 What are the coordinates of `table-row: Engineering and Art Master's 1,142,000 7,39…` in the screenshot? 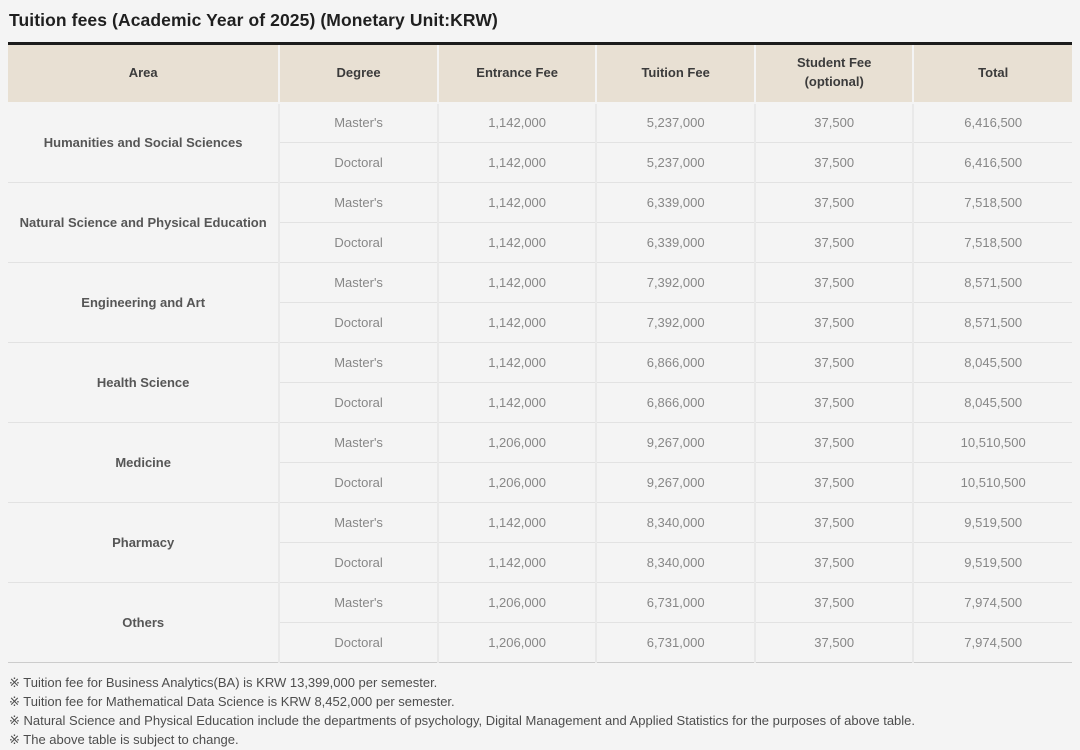 It's located at (540, 302).